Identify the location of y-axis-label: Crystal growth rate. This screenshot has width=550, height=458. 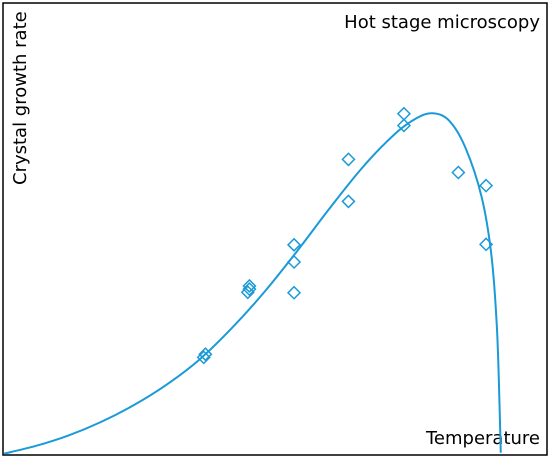
(20, 98).